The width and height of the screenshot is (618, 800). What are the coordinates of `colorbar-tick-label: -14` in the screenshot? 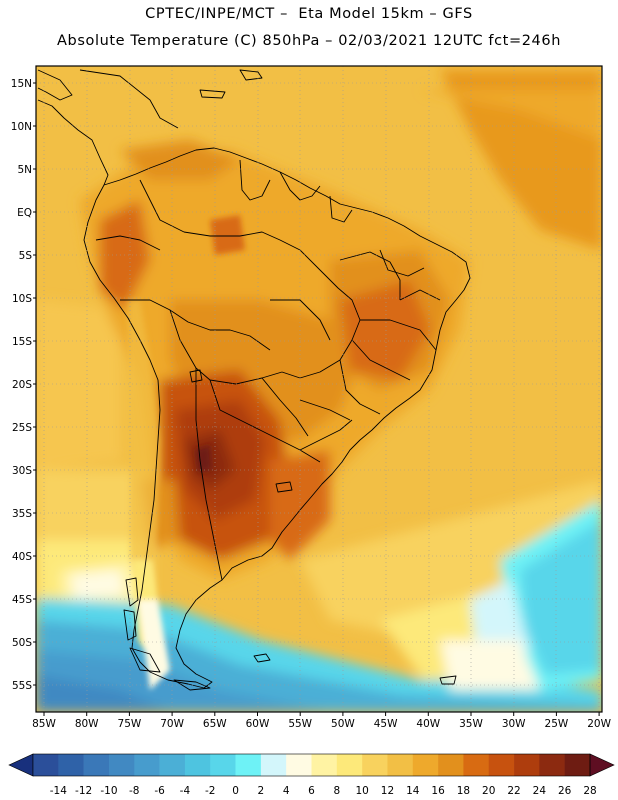 It's located at (58, 791).